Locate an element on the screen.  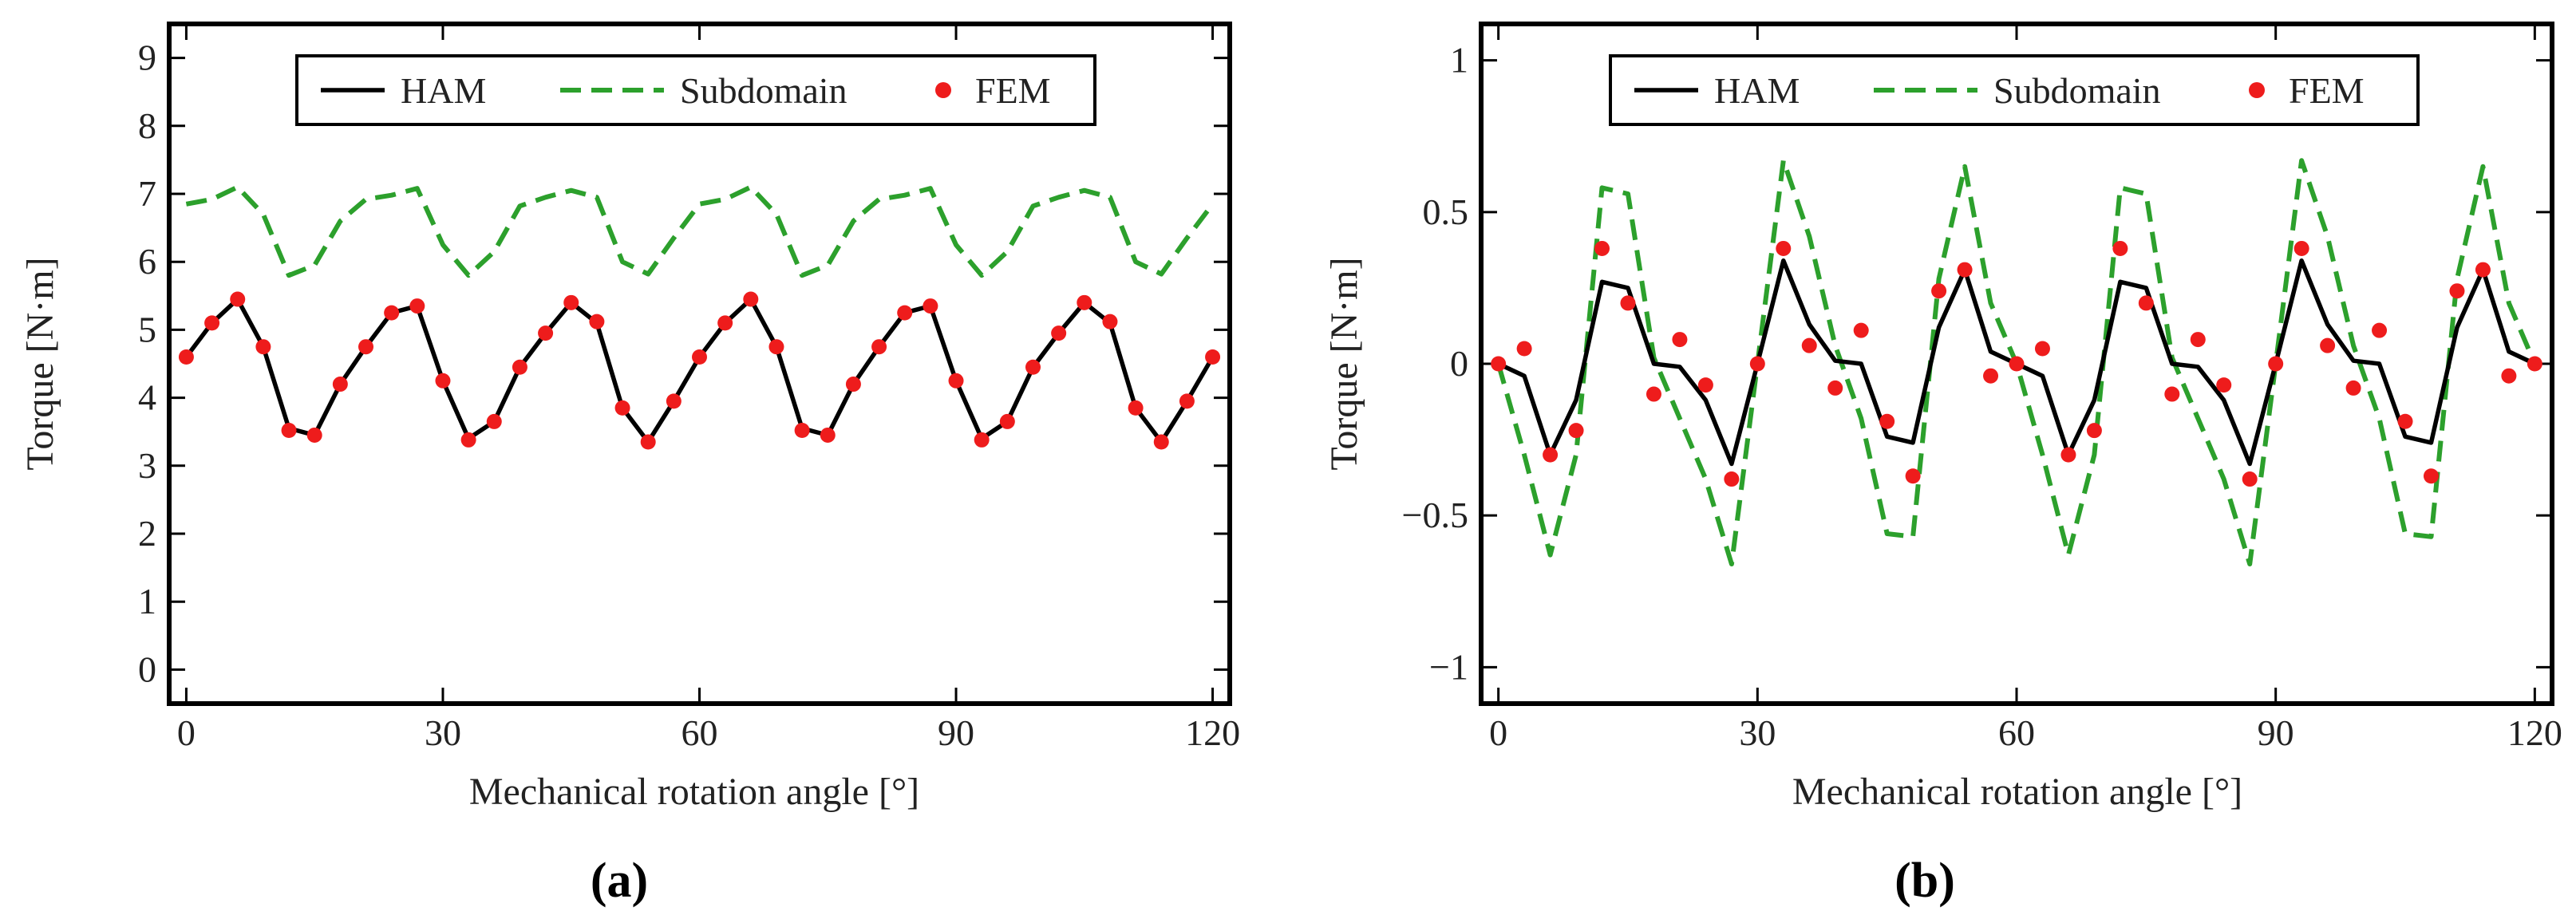
x-tick-label-b: 0 is located at coordinates (1498, 732).